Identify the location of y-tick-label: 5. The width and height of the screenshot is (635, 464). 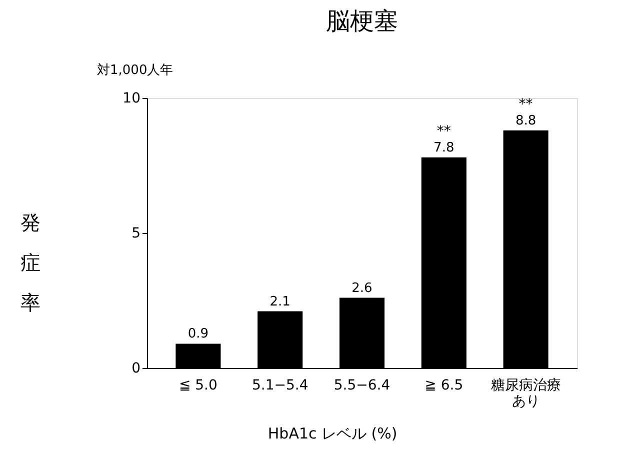
(136, 234).